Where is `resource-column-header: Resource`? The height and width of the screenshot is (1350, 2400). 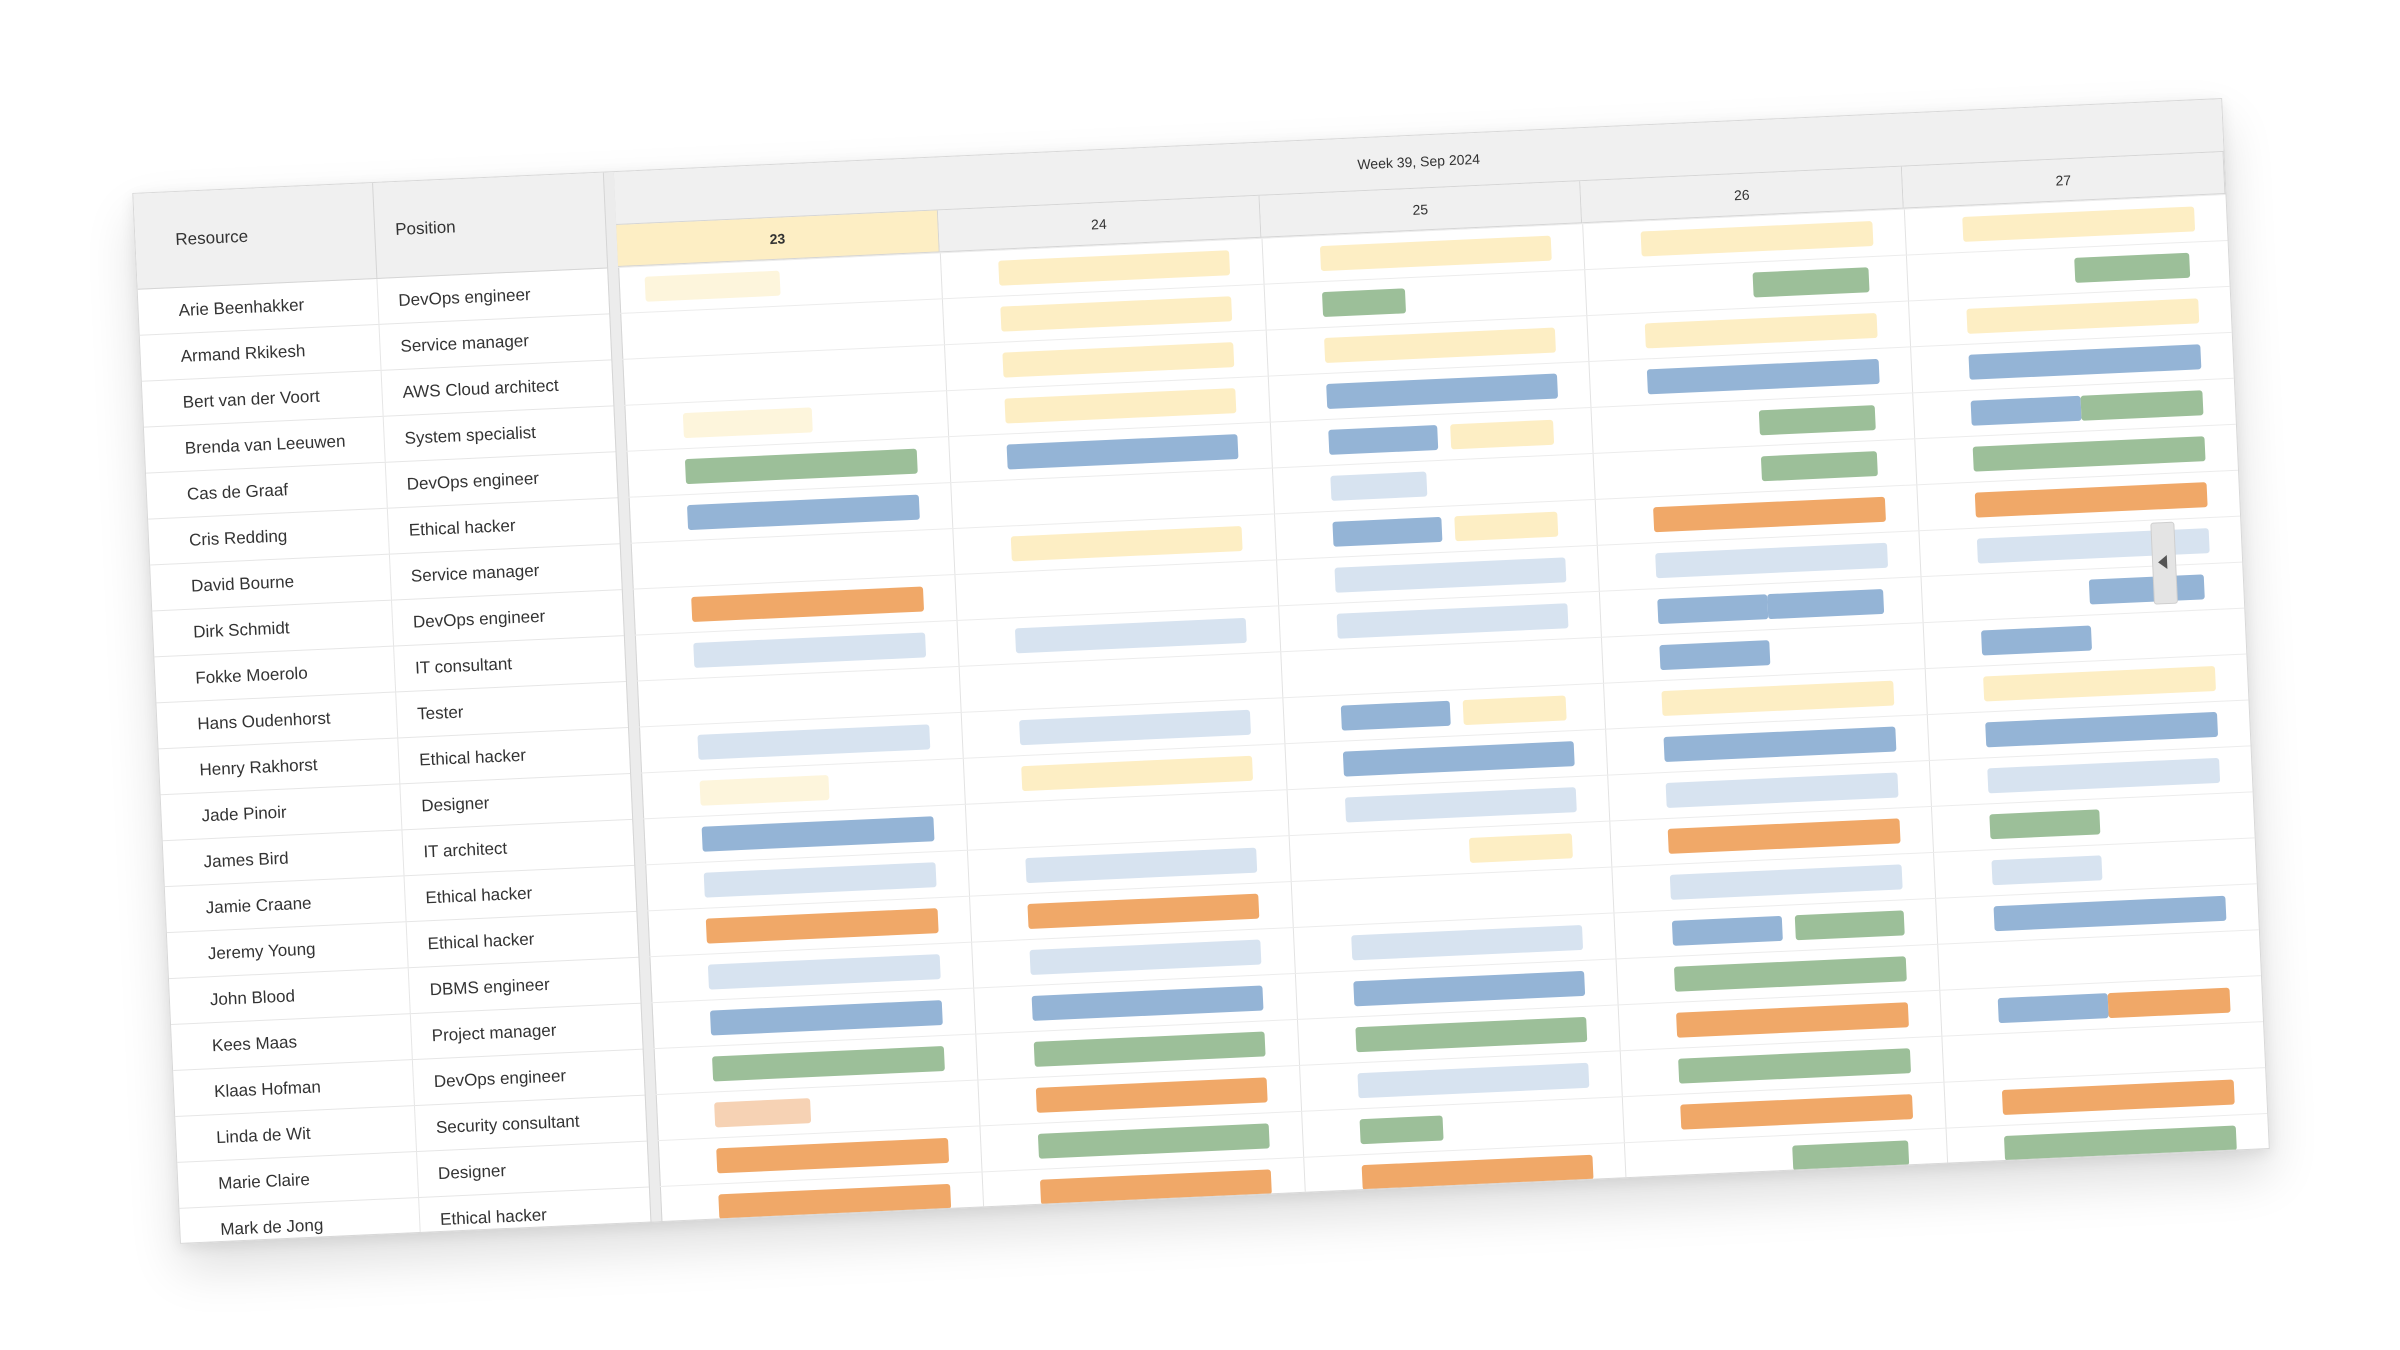 resource-column-header: Resource is located at coordinates (255, 236).